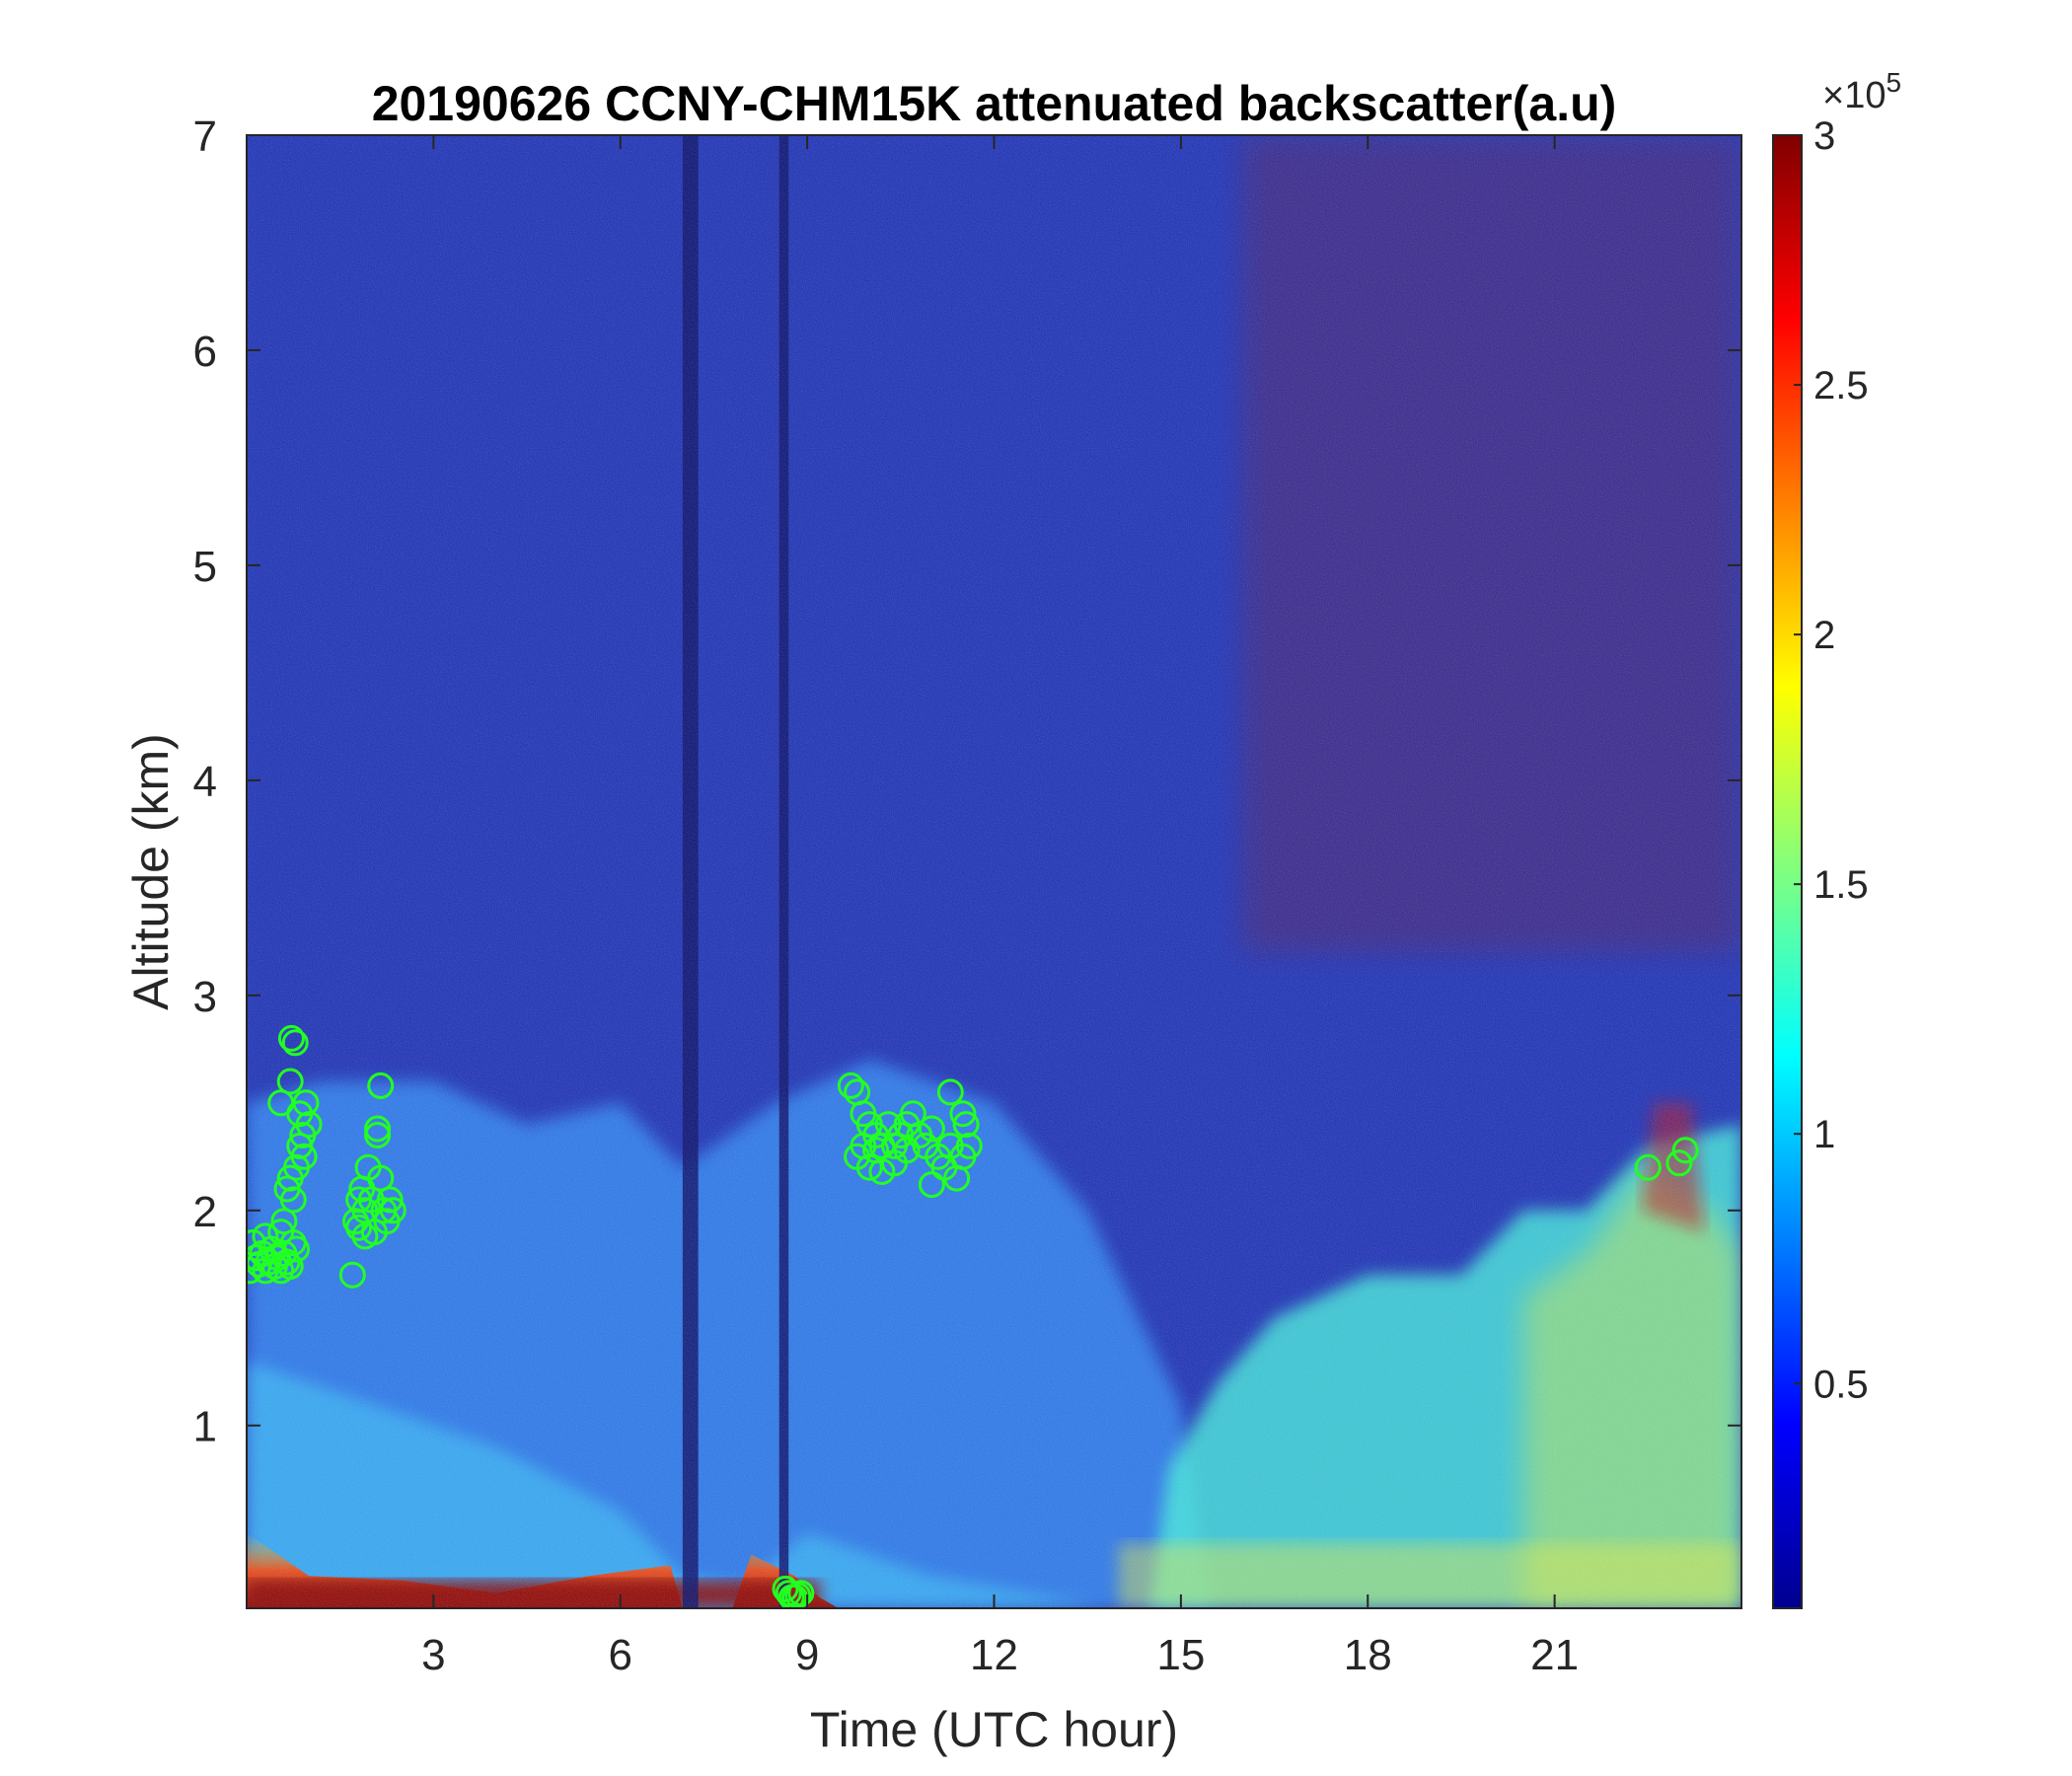 This screenshot has height=1776, width=2072. Describe the element at coordinates (205, 1427) in the screenshot. I see `y-tick-label: 1` at that location.